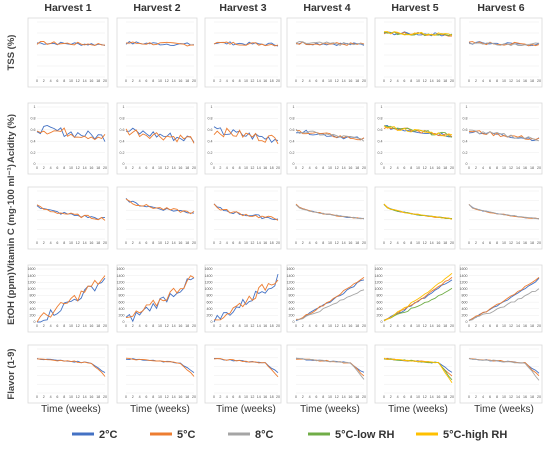 The image size is (550, 450). What do you see at coordinates (465, 309) in the screenshot?
I see `y-tick-label: 400` at bounding box center [465, 309].